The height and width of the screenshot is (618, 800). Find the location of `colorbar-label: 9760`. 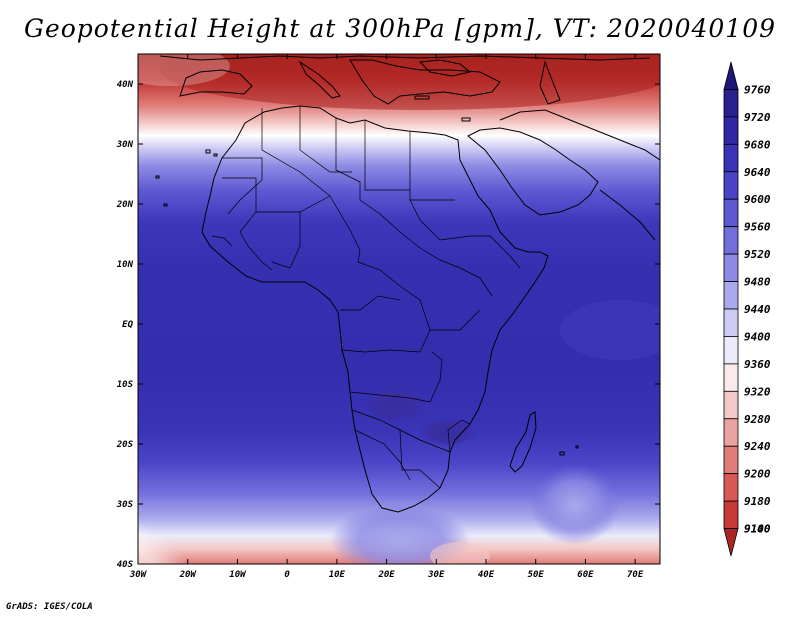

colorbar-label: 9760 is located at coordinates (757, 89).